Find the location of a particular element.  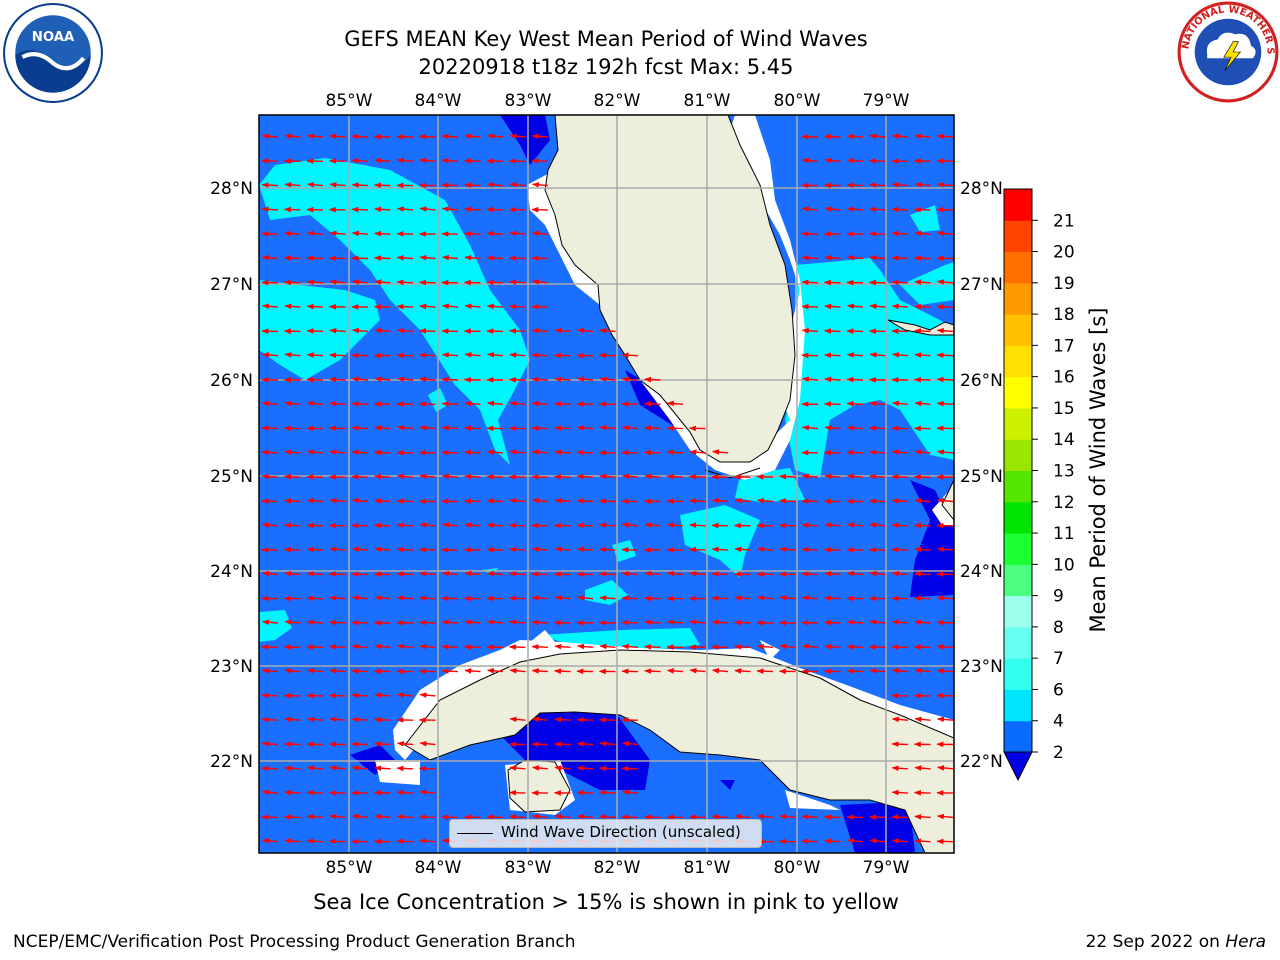

colorbar-tick-label: 14 is located at coordinates (1064, 440).